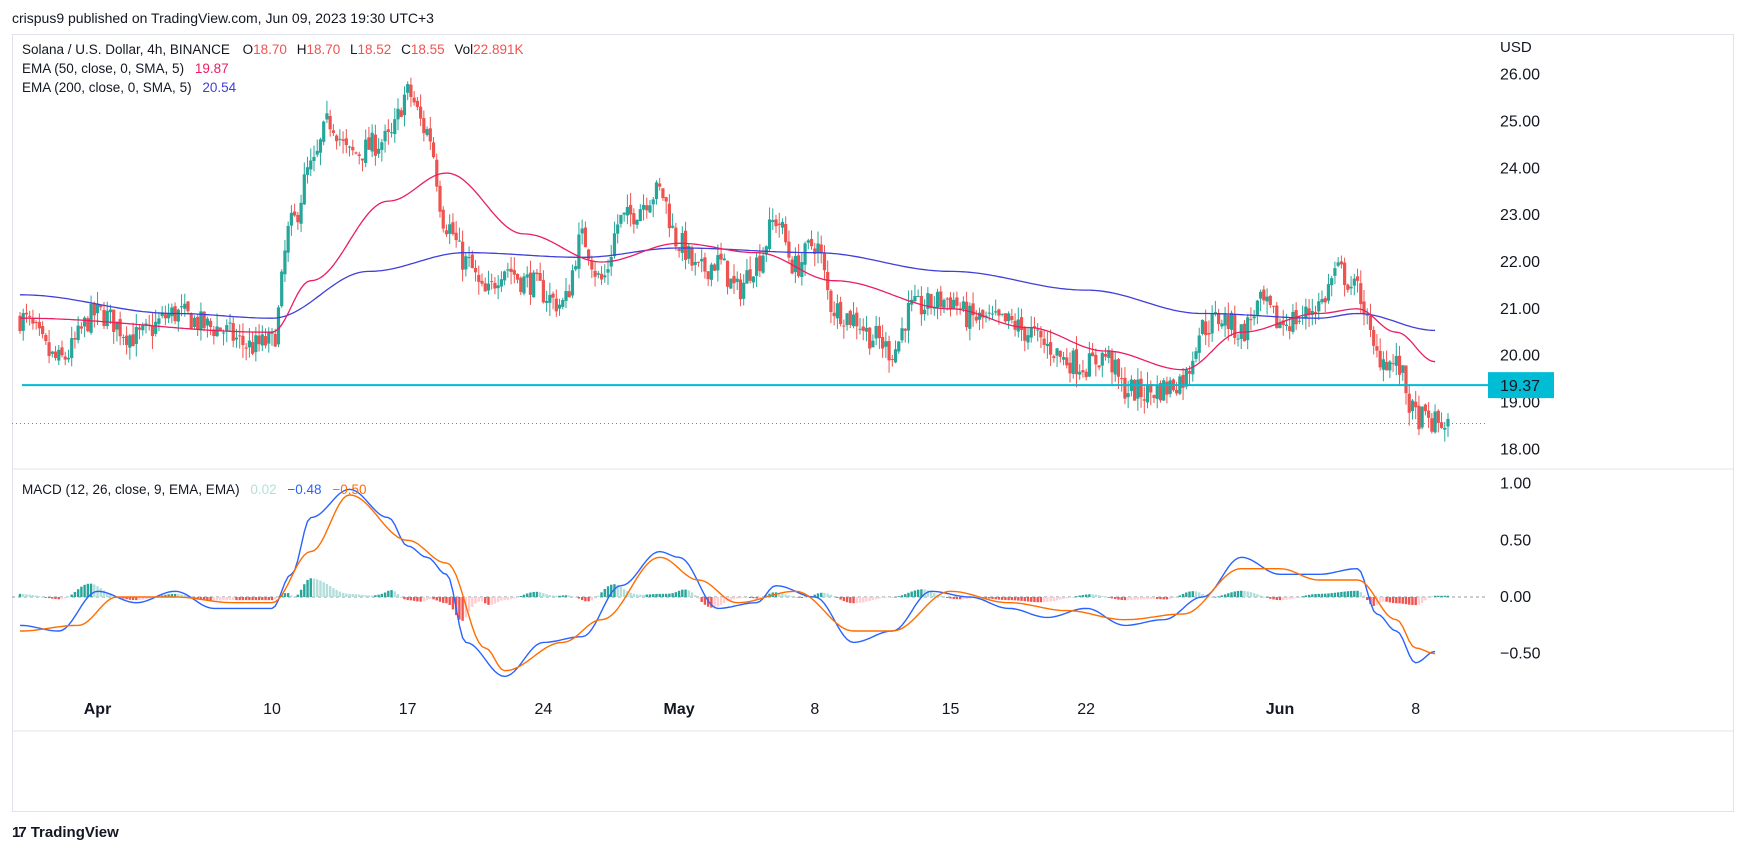 The image size is (1746, 856). I want to click on time-tick-label: 8, so click(1415, 709).